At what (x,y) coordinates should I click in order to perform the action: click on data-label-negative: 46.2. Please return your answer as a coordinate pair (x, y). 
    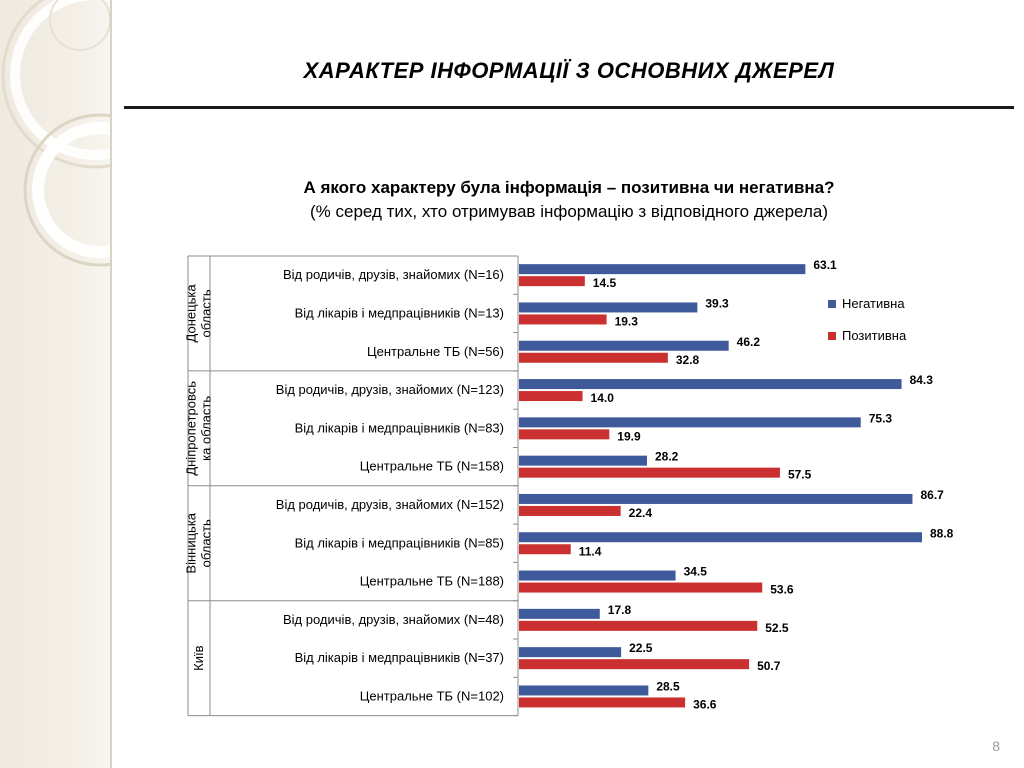
    Looking at the image, I should click on (749, 342).